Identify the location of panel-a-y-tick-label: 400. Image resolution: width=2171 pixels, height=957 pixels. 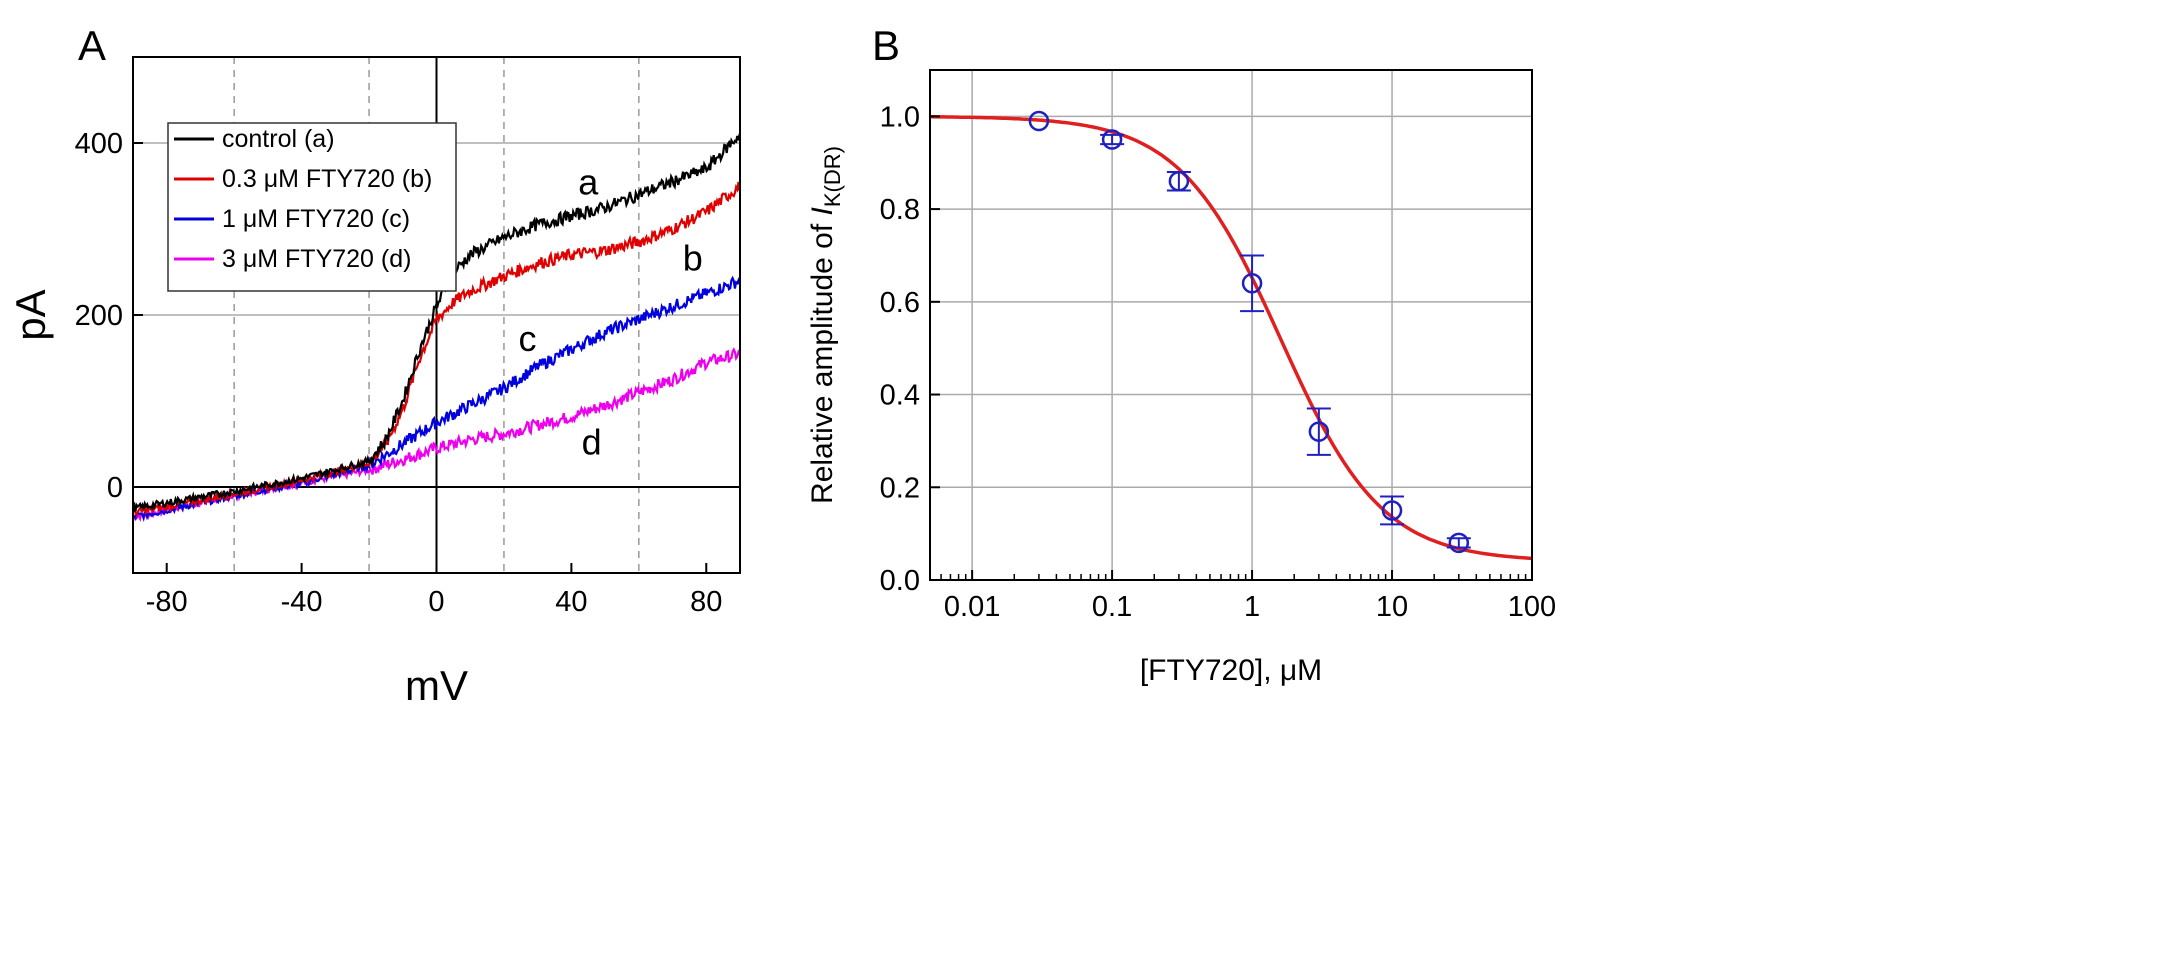
(99, 144).